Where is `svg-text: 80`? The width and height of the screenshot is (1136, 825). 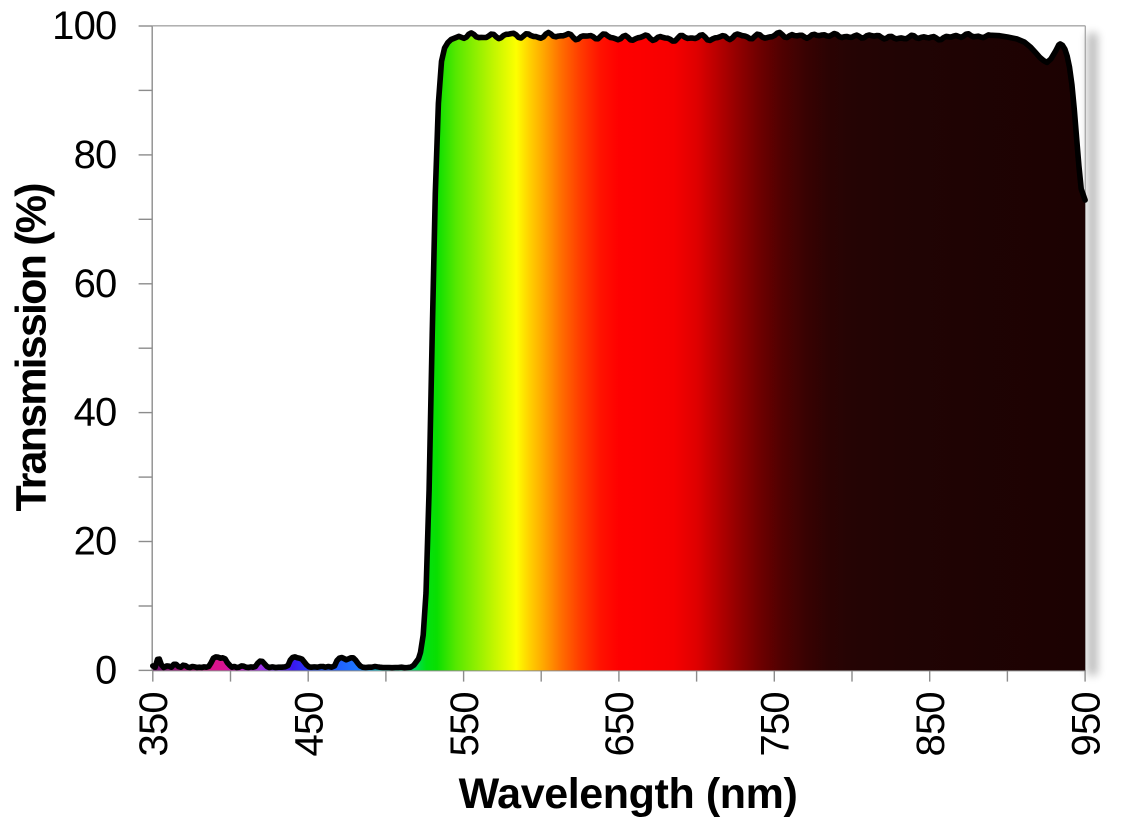 svg-text: 80 is located at coordinates (95, 155).